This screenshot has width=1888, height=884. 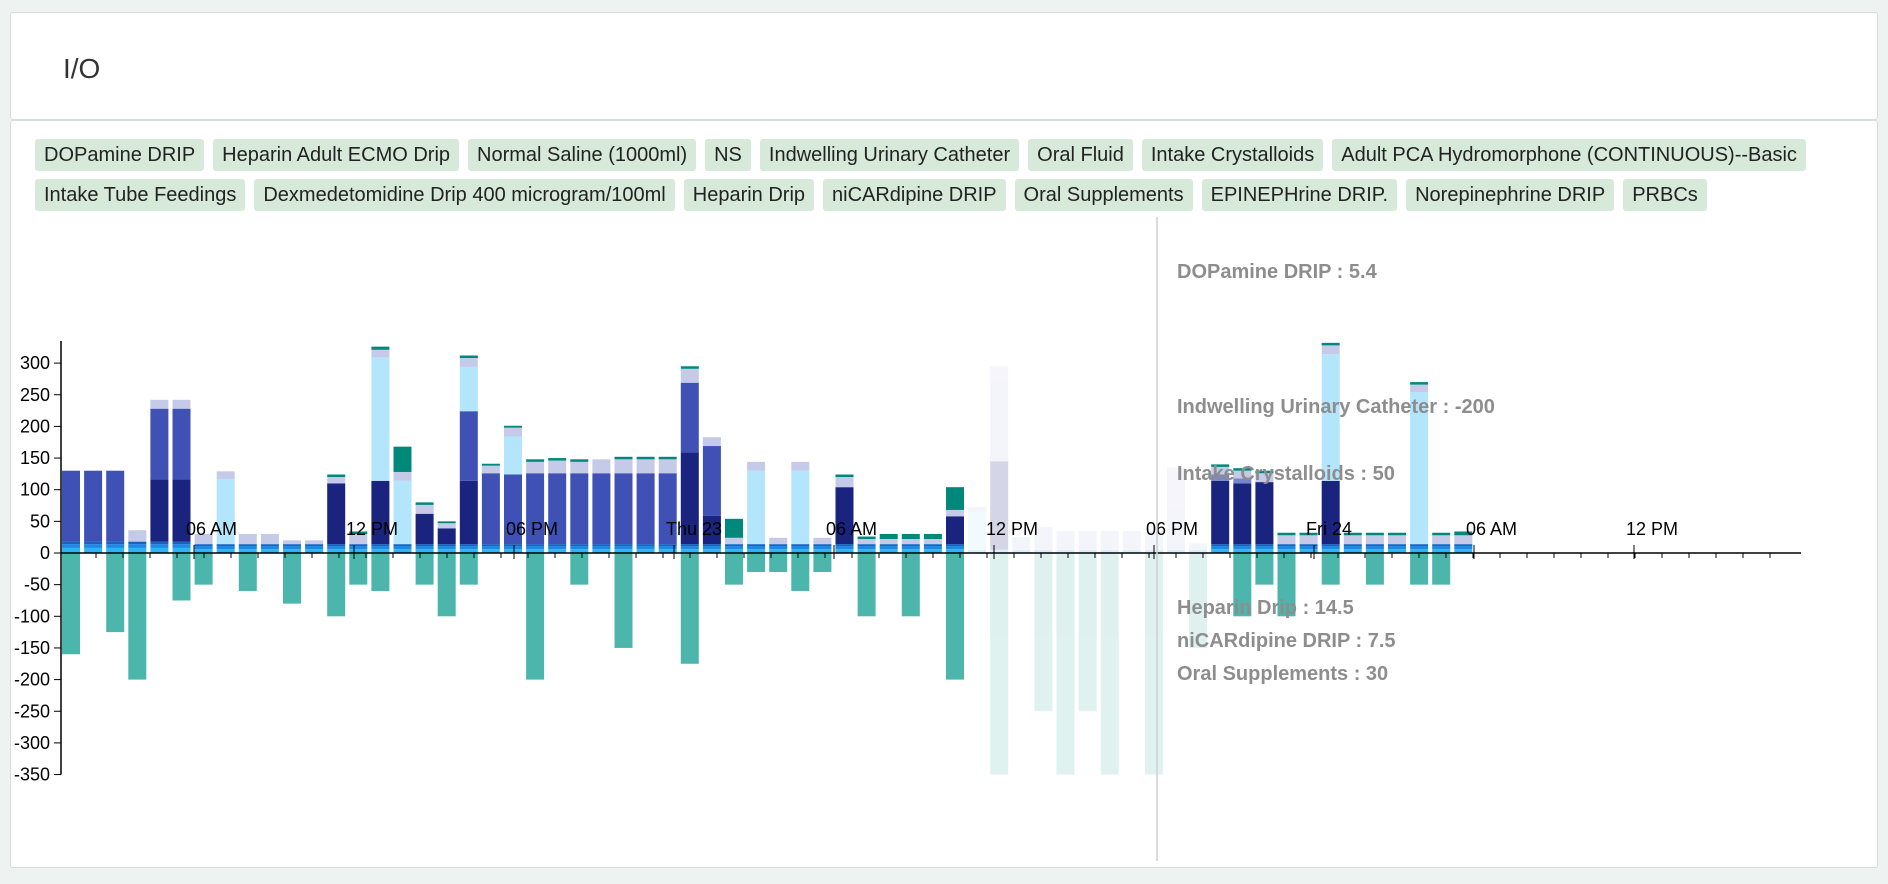 I want to click on bar-segment-pale, so click(x=314, y=542).